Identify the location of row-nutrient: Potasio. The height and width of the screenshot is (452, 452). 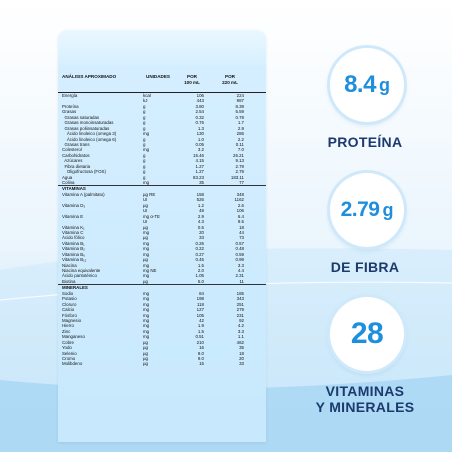
(69, 299).